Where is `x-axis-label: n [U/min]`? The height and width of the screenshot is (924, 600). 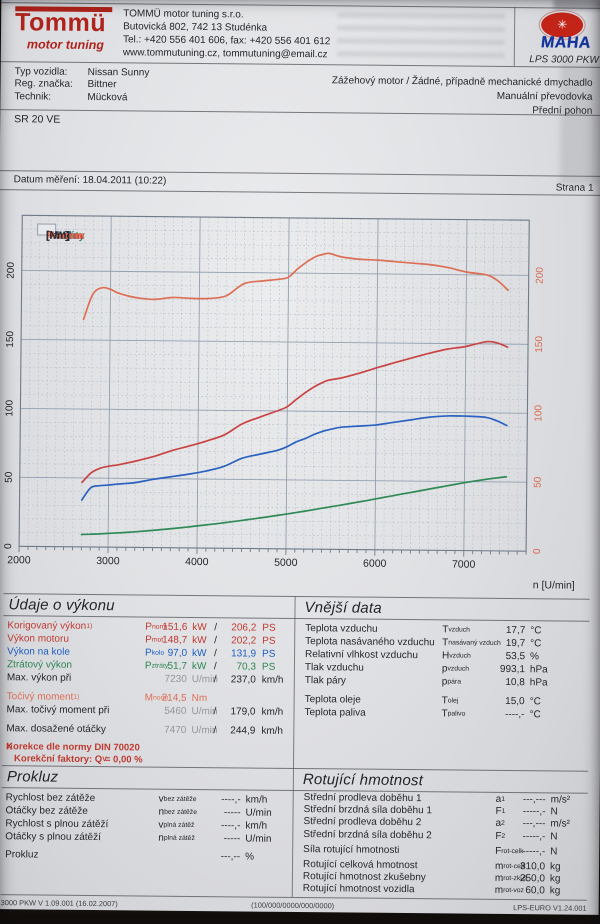
x-axis-label: n [U/min] is located at coordinates (554, 585).